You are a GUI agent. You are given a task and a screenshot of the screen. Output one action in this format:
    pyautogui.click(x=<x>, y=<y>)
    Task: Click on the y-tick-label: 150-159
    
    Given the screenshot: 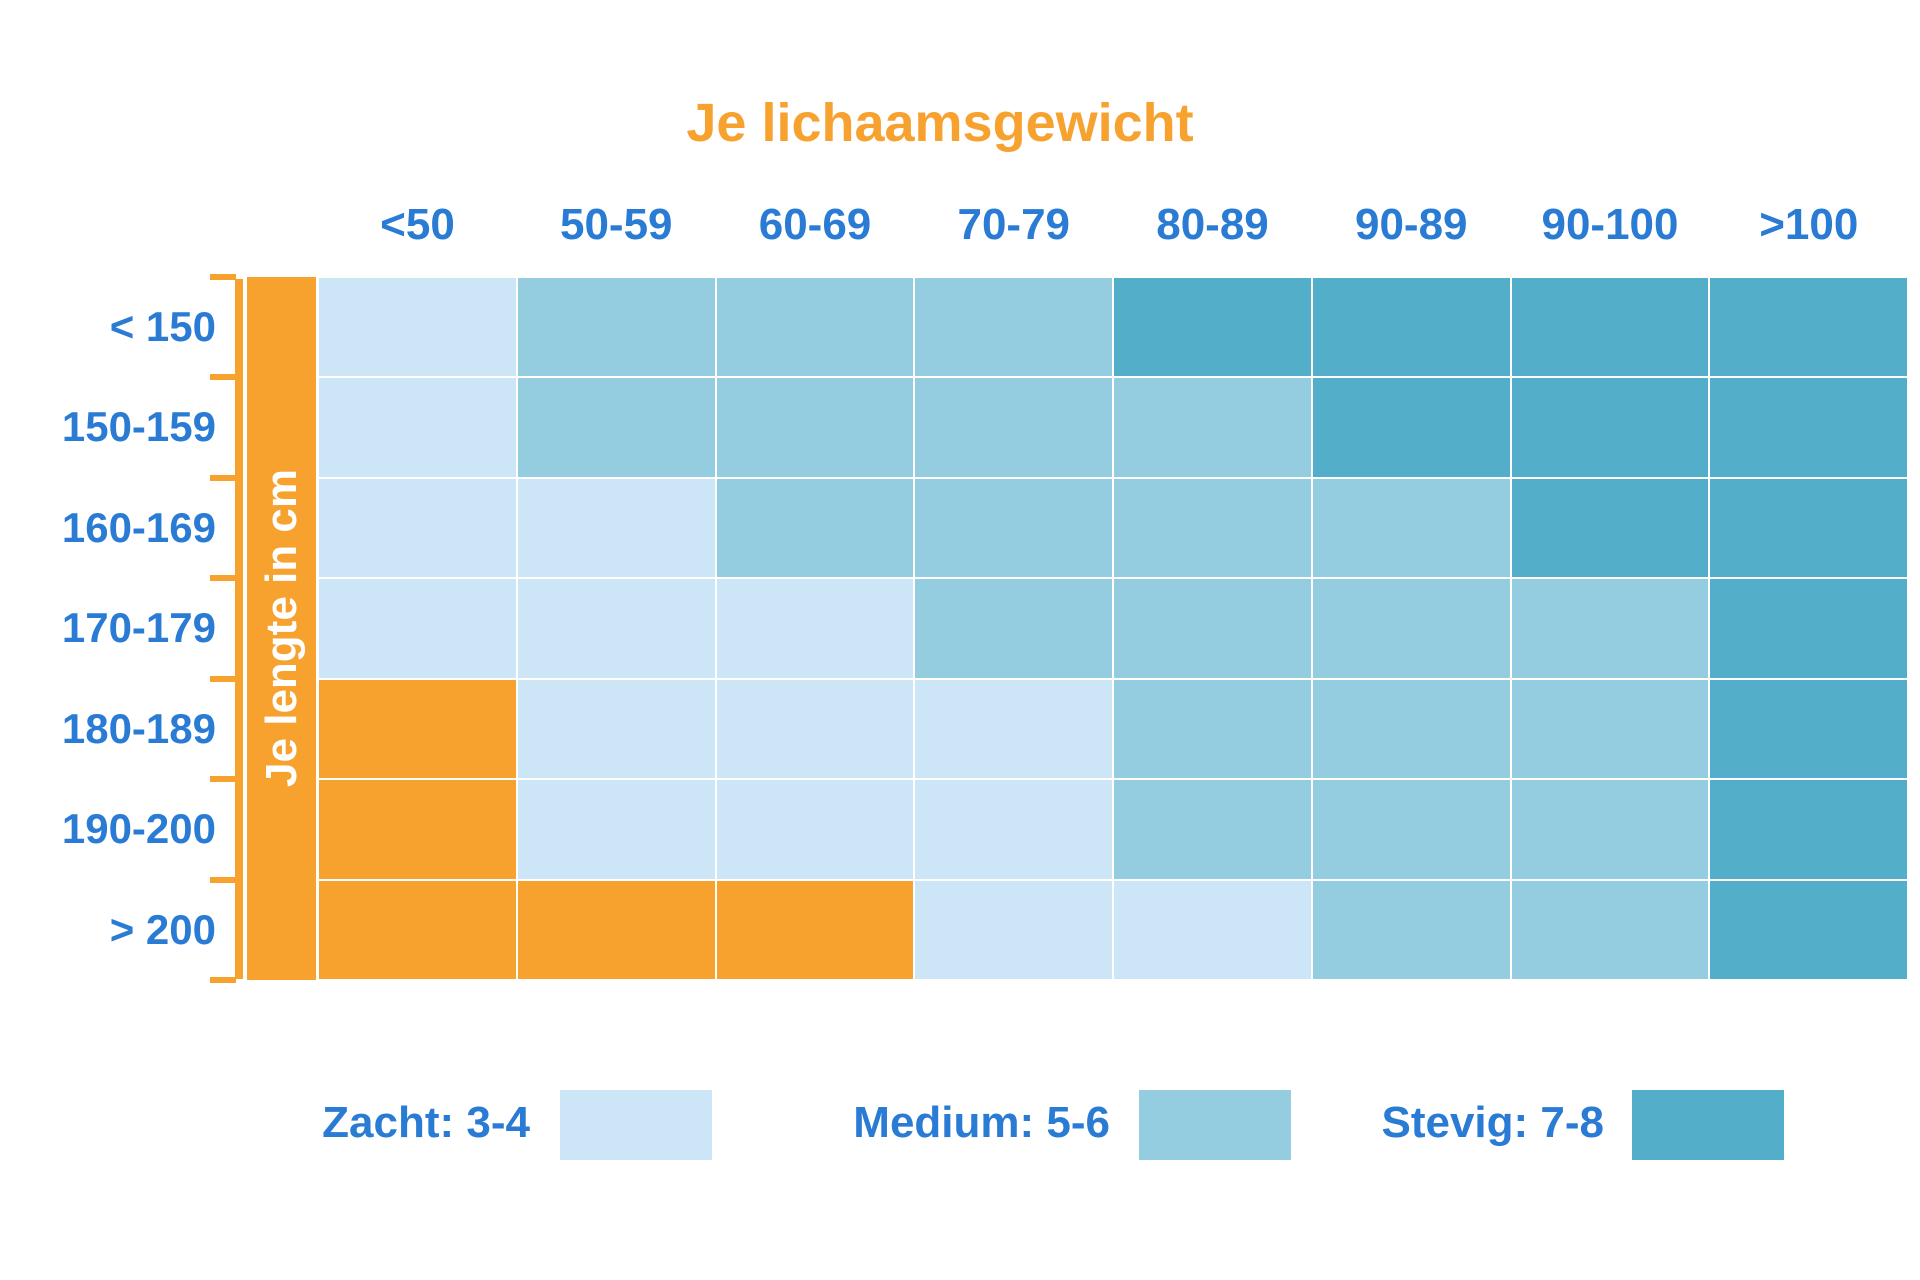 What is the action you would take?
    pyautogui.click(x=138, y=427)
    